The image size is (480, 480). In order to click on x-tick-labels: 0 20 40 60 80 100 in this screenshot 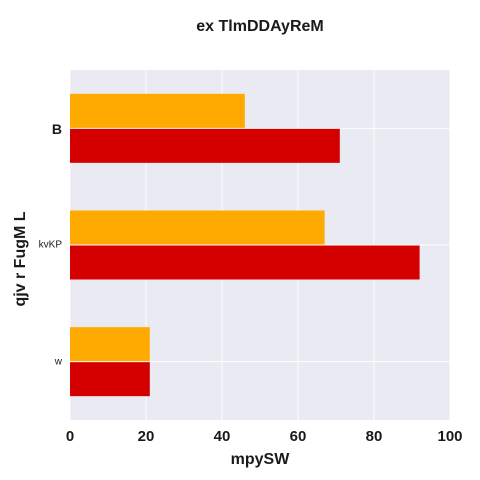, I will do `click(264, 436)`.